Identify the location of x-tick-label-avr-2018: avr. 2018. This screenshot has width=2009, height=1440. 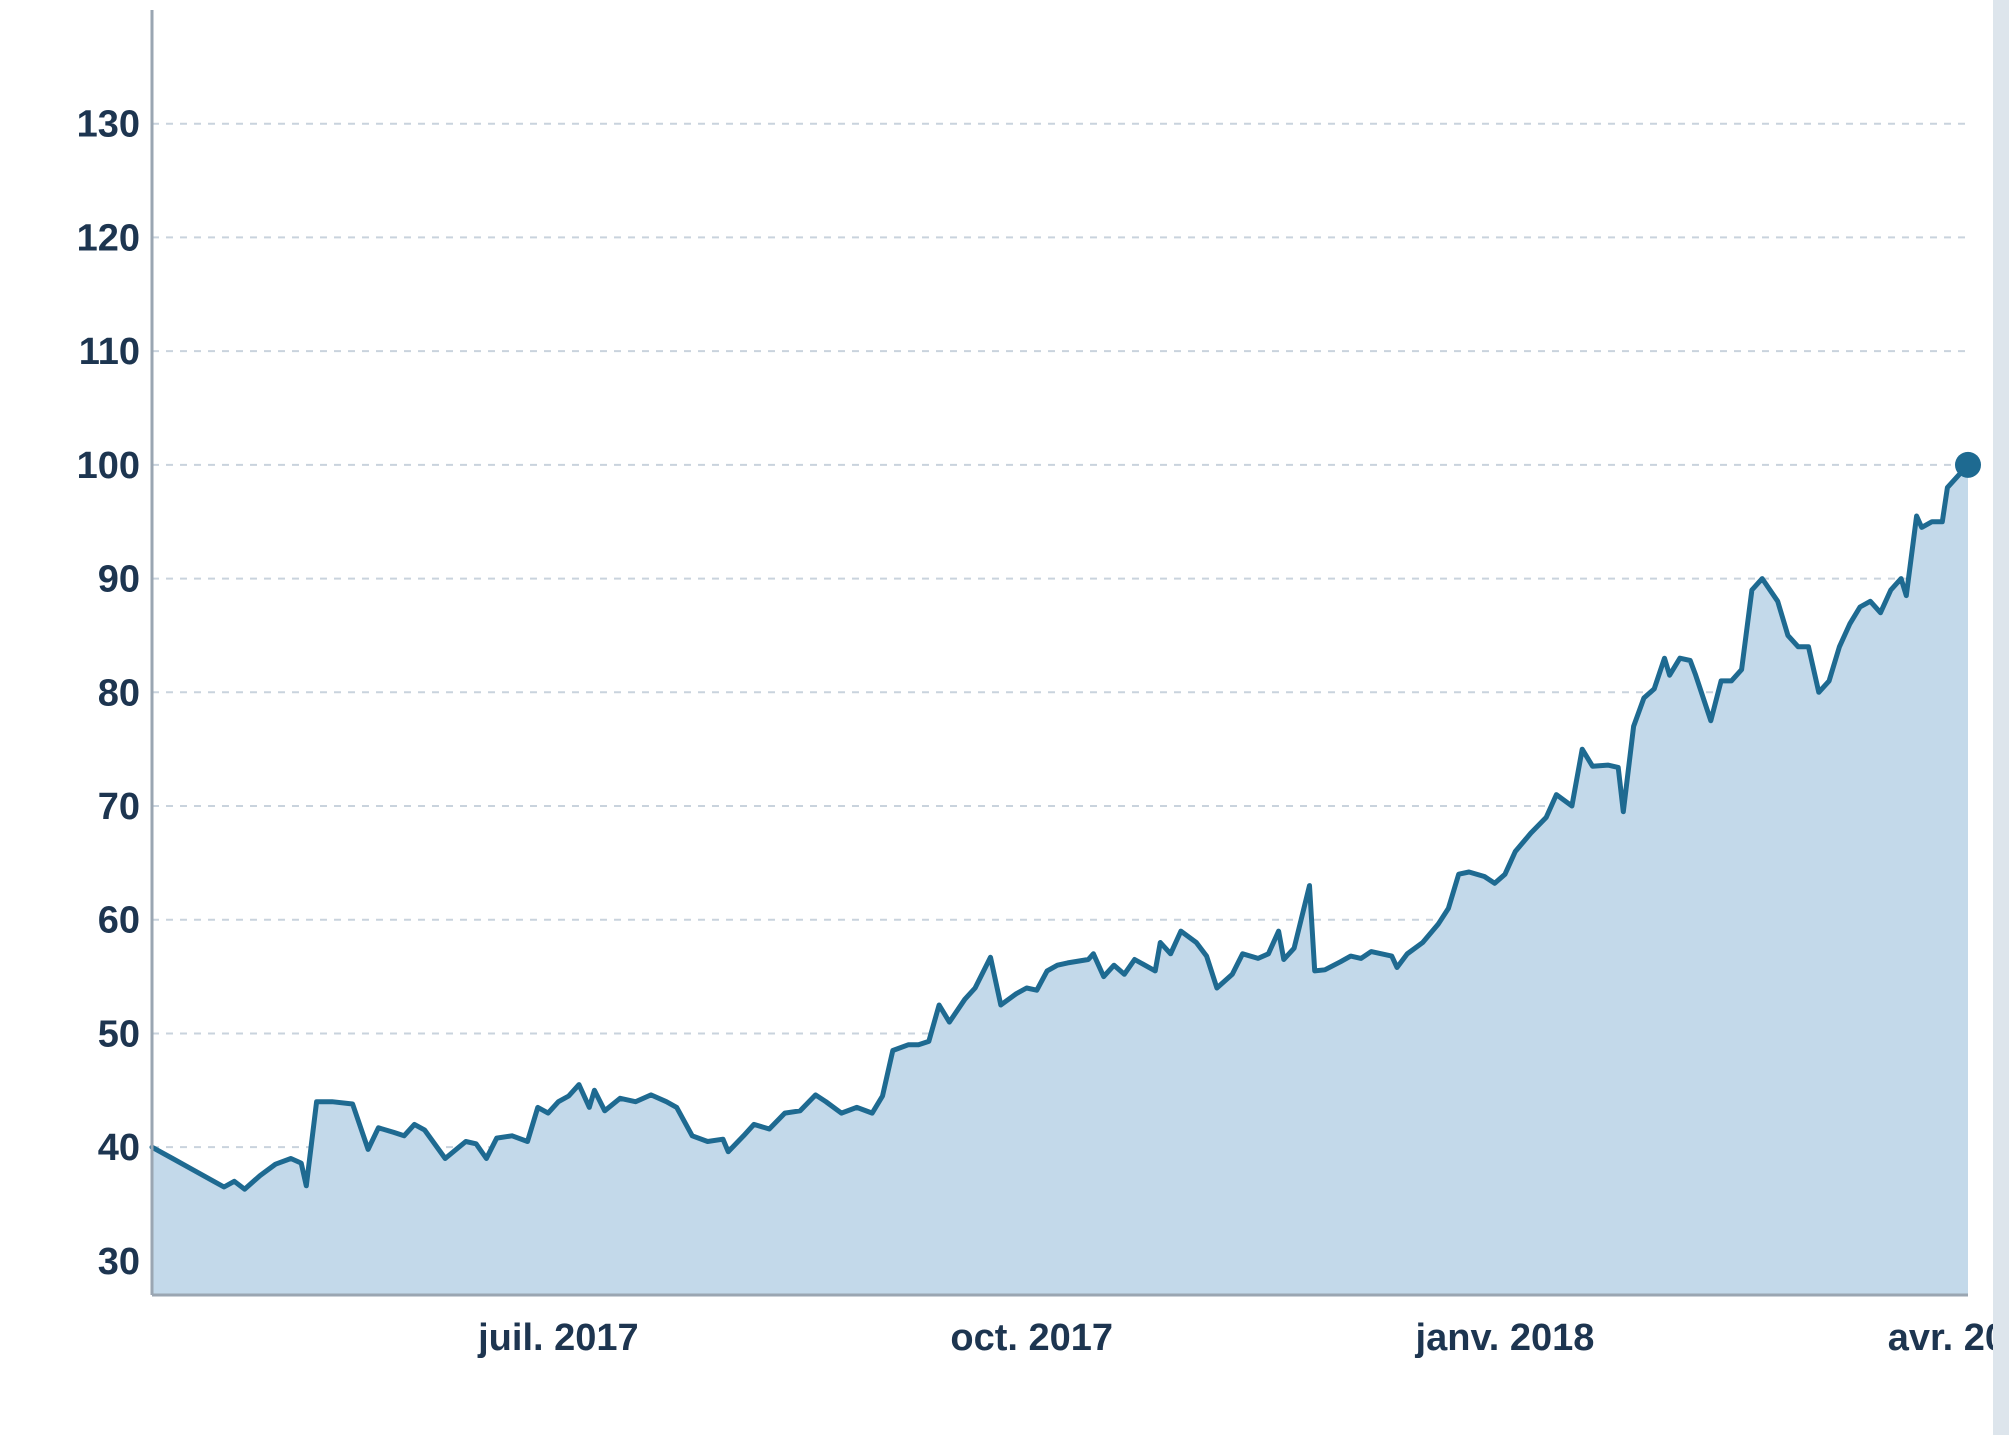
(1948, 1338).